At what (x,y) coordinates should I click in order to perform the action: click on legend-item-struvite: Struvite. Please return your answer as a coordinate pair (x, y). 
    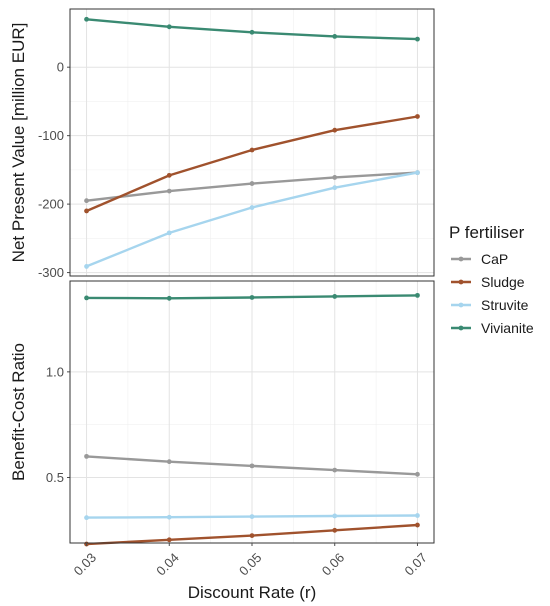
    Looking at the image, I should click on (490, 305).